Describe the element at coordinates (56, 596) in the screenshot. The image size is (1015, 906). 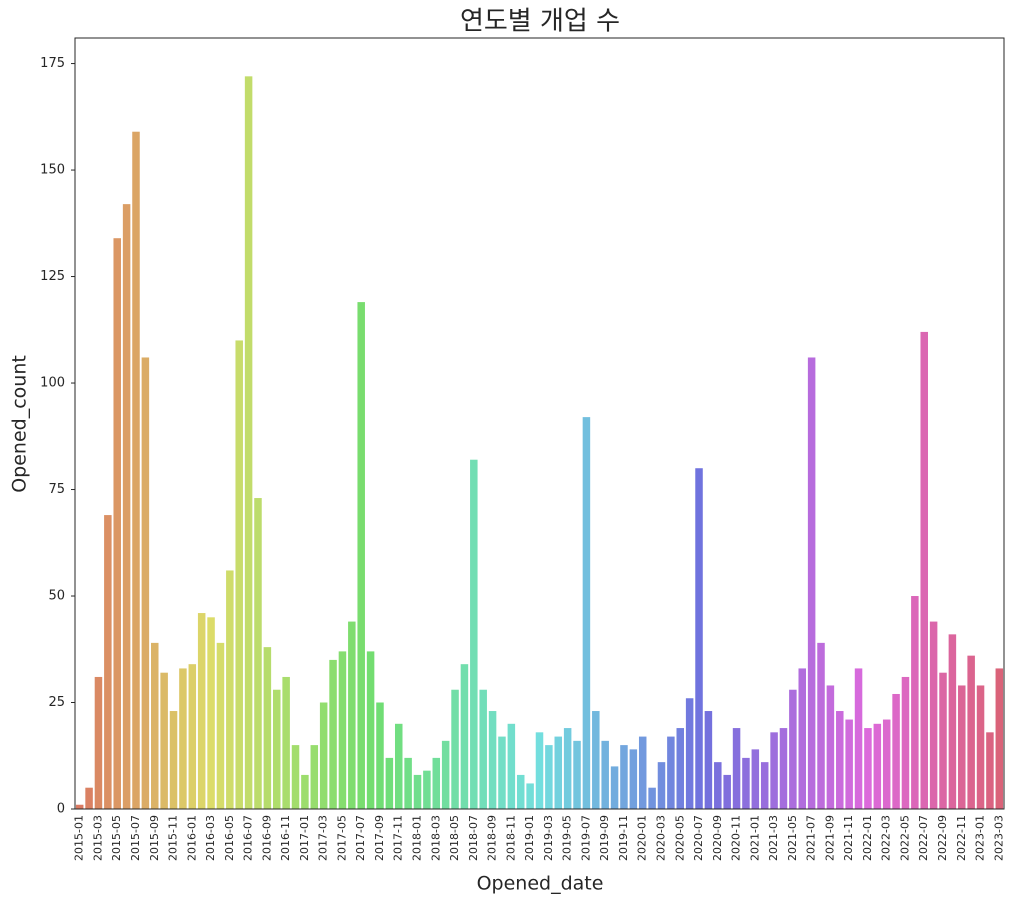
I see `y-tick-label: 50` at that location.